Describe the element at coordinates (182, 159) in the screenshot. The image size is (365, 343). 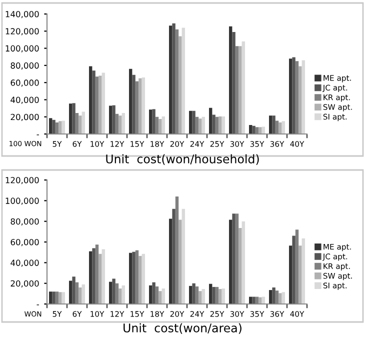
I see `x-axis-title: Unit cost(won/household)` at that location.